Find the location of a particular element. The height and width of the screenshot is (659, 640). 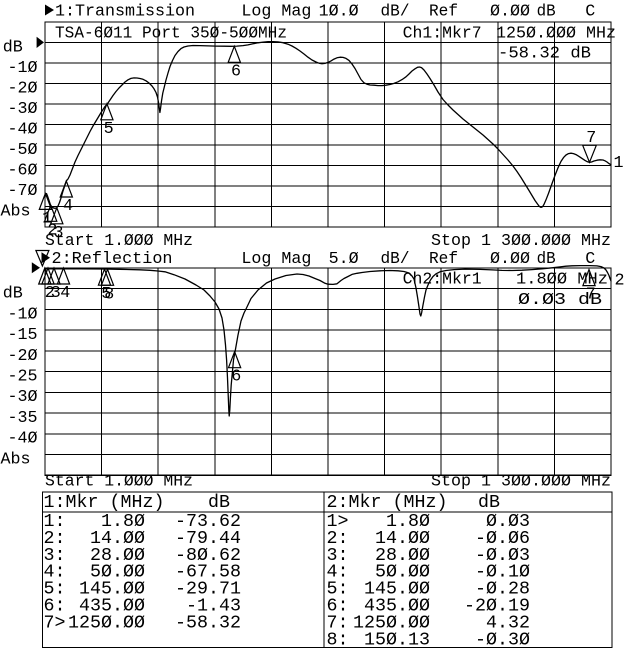

svg-text: -Ø.Ø6 is located at coordinates (502, 539).